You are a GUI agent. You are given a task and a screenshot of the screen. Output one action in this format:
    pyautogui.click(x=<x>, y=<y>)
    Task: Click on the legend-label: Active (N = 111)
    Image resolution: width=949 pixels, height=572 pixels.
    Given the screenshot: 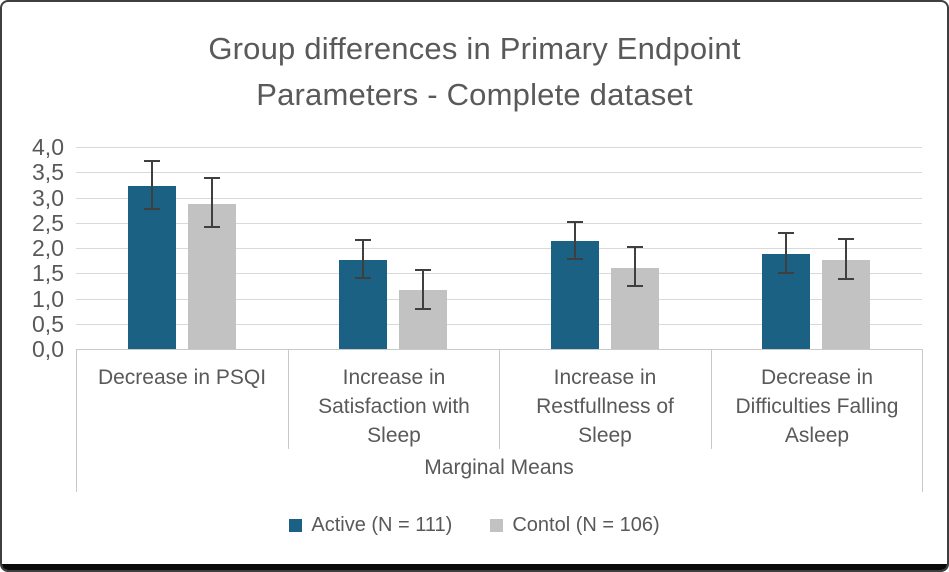 What is the action you would take?
    pyautogui.click(x=382, y=525)
    